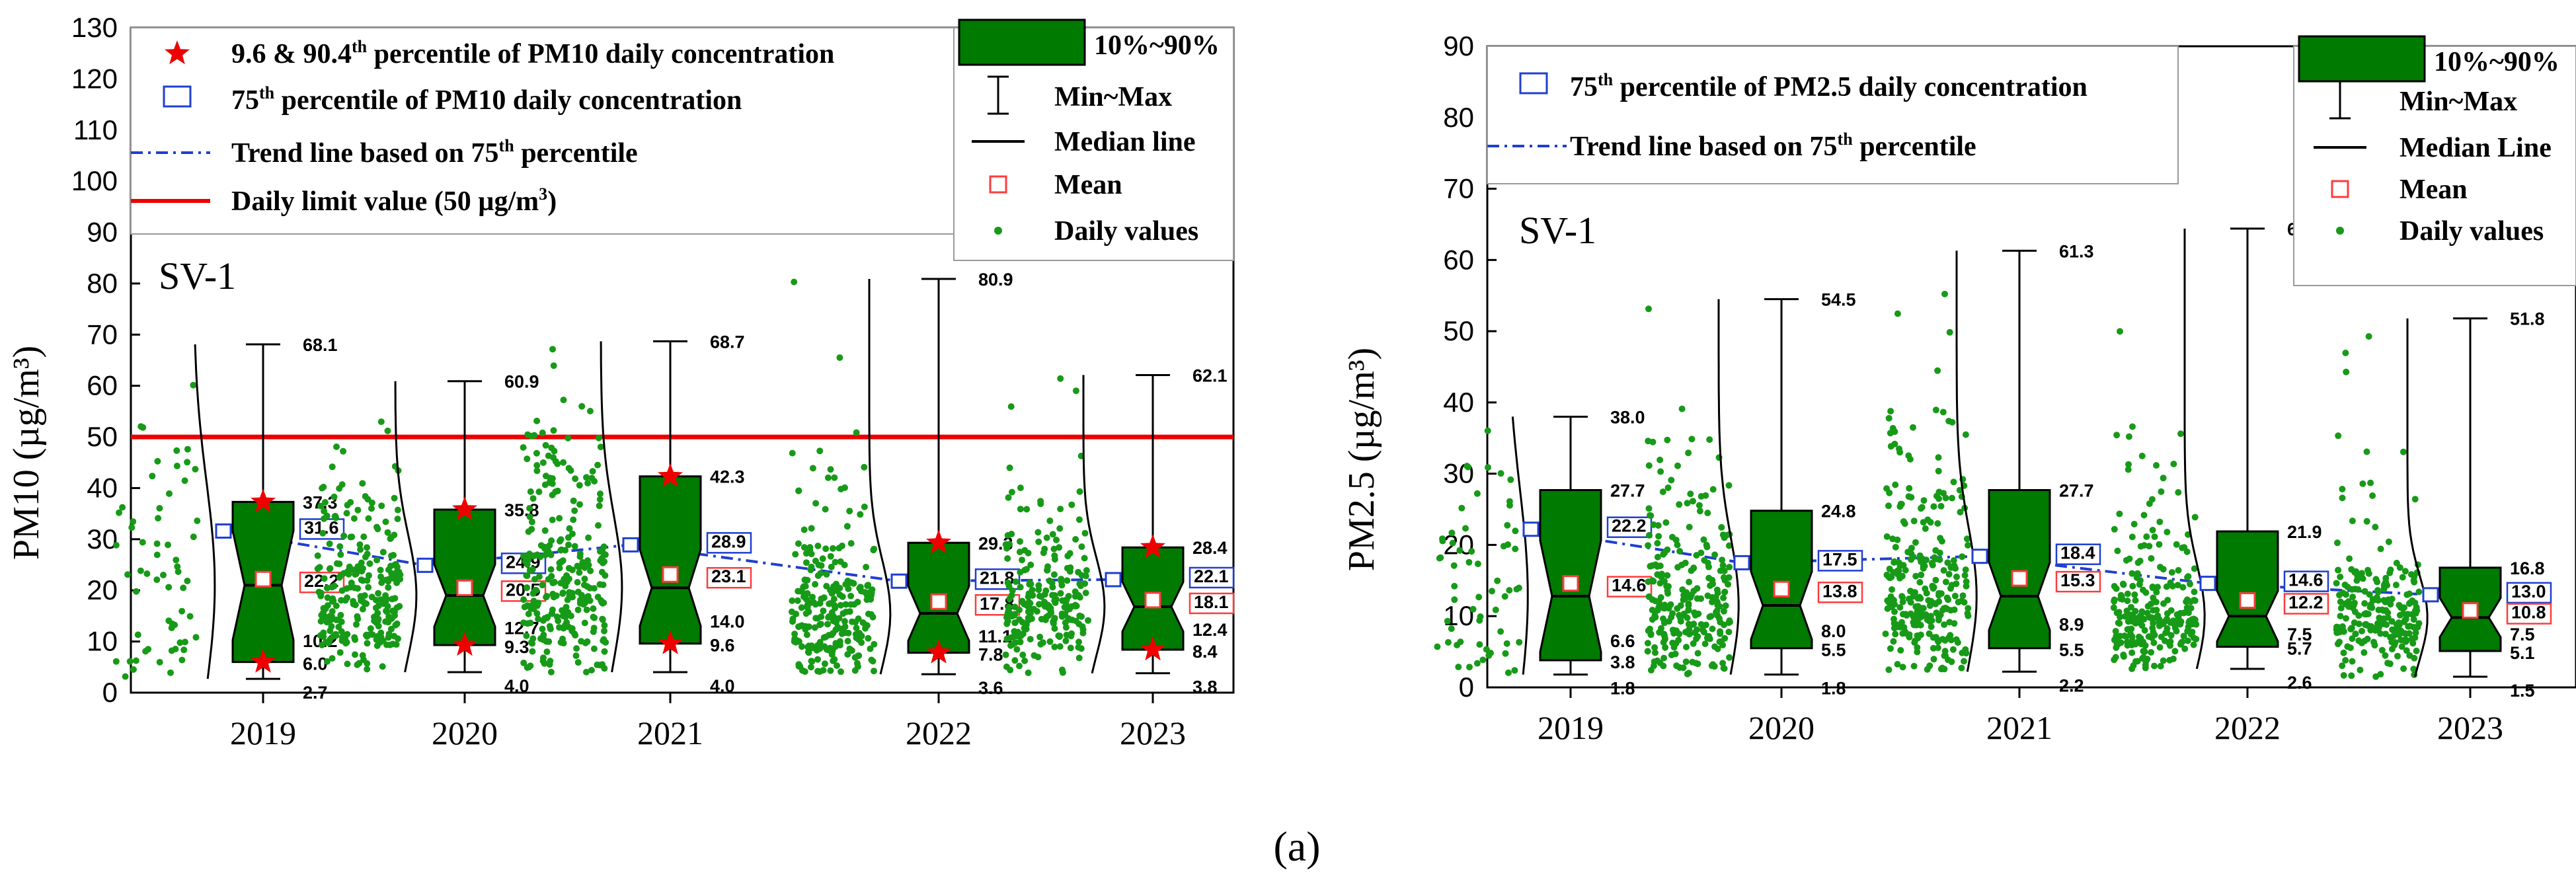 Image resolution: width=2576 pixels, height=883 pixels. What do you see at coordinates (1210, 375) in the screenshot?
I see `label-max: 62.1` at bounding box center [1210, 375].